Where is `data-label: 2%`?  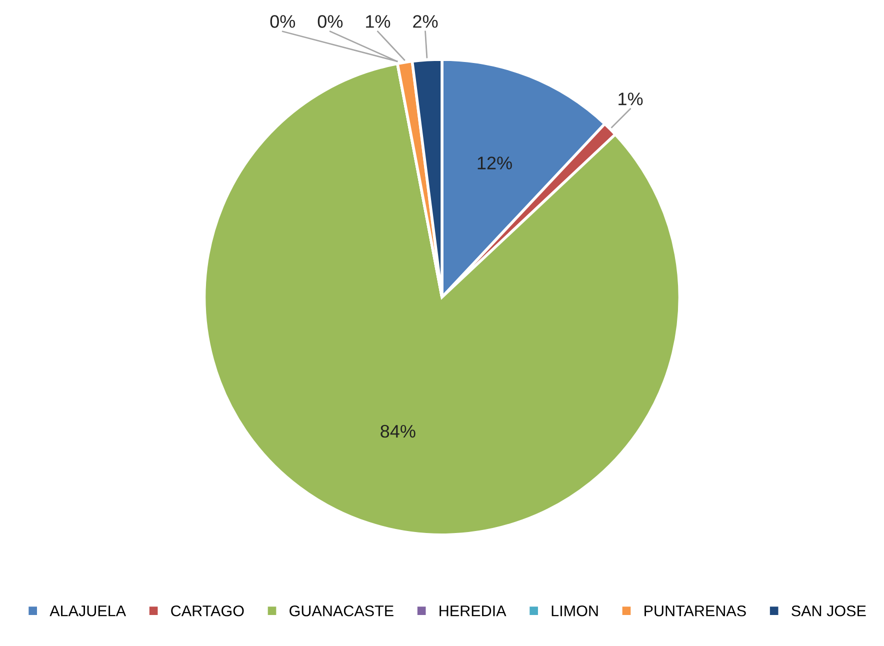 data-label: 2% is located at coordinates (425, 21).